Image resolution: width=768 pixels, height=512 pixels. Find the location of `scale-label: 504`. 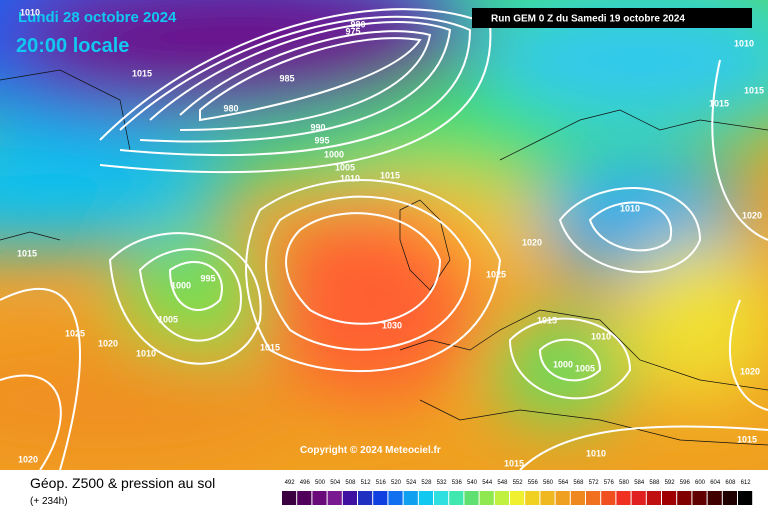

scale-label: 504 is located at coordinates (335, 483).